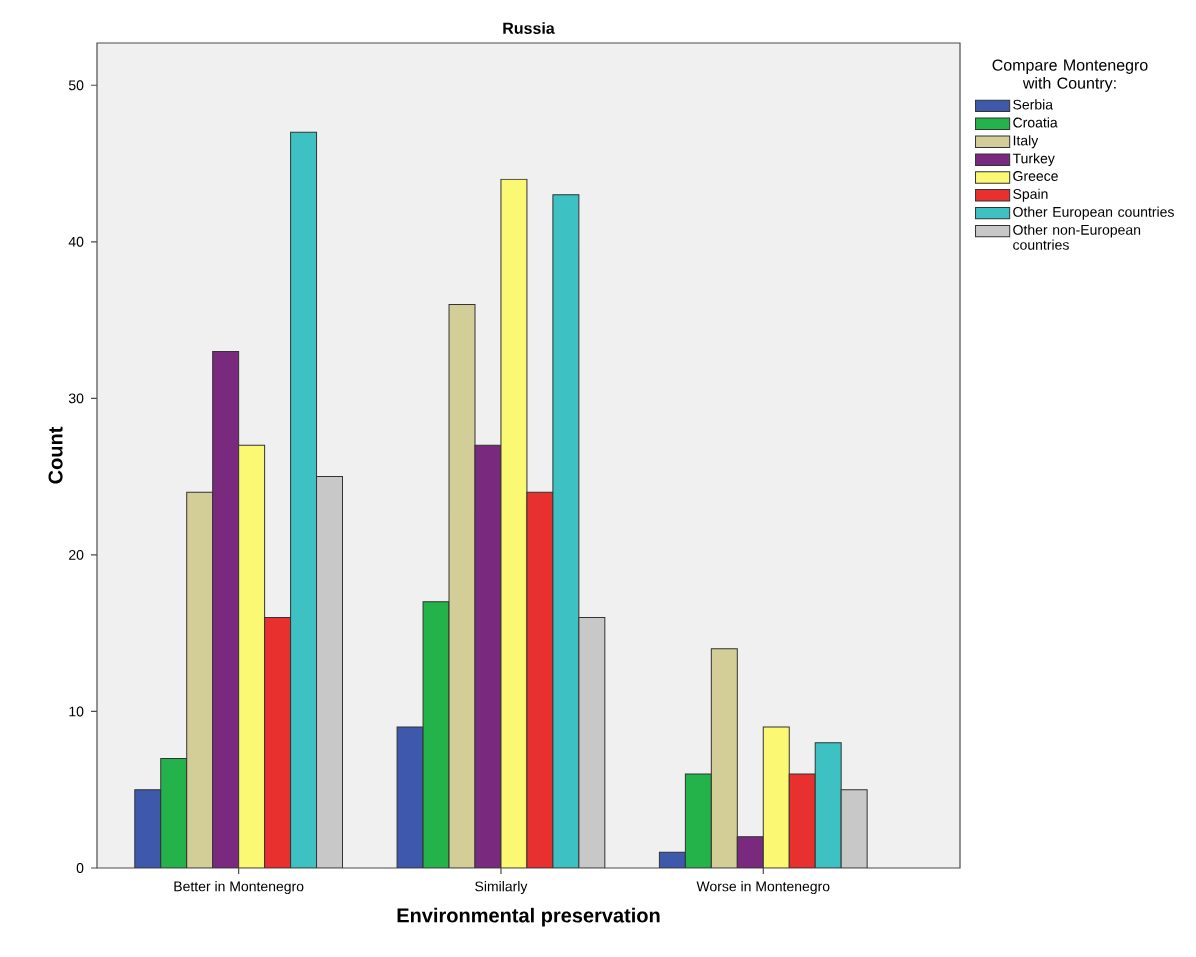  Describe the element at coordinates (1070, 75) in the screenshot. I see `legend-title: Compare Montenegro with Country:` at that location.